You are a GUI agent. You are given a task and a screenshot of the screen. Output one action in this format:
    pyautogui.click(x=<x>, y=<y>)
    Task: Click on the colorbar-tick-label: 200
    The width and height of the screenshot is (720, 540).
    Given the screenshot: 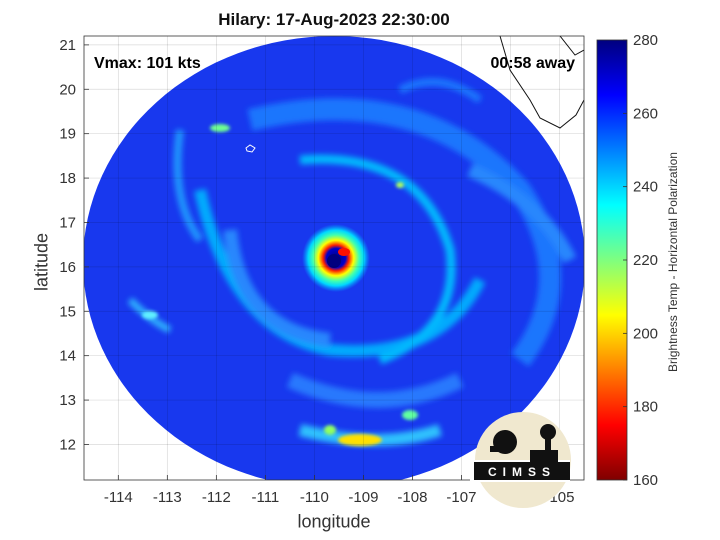 What is the action you would take?
    pyautogui.click(x=645, y=333)
    